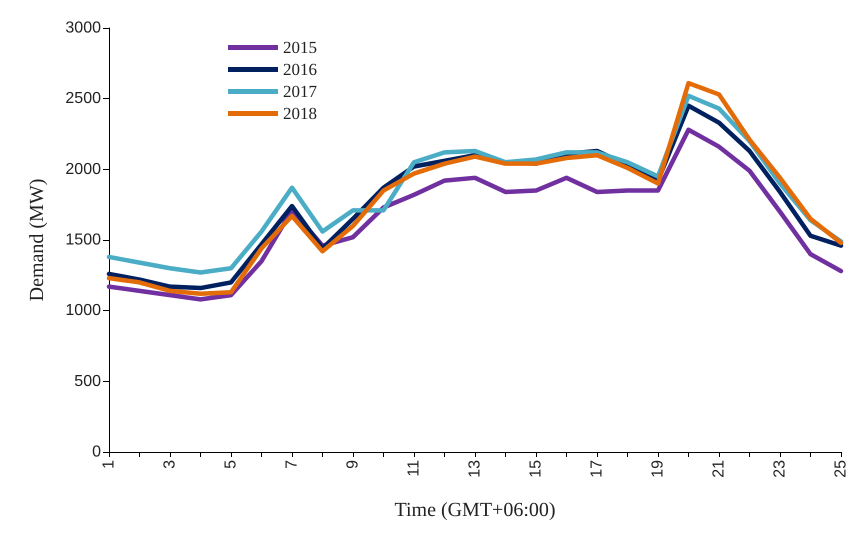  What do you see at coordinates (37, 240) in the screenshot?
I see `y-axis-title: Demand (MW)` at bounding box center [37, 240].